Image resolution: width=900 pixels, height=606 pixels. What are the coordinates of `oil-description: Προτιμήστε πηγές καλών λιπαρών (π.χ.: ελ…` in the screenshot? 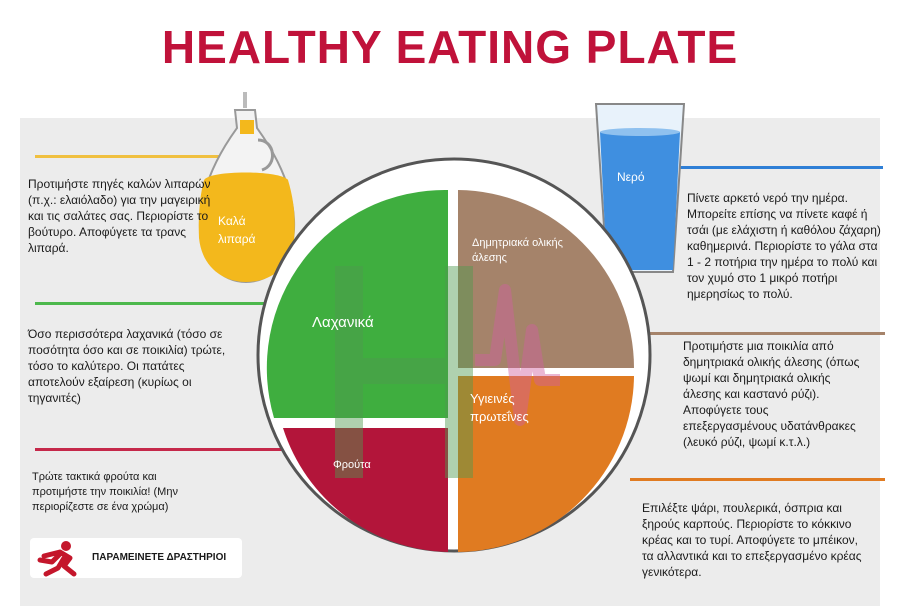 It's located at (119, 216).